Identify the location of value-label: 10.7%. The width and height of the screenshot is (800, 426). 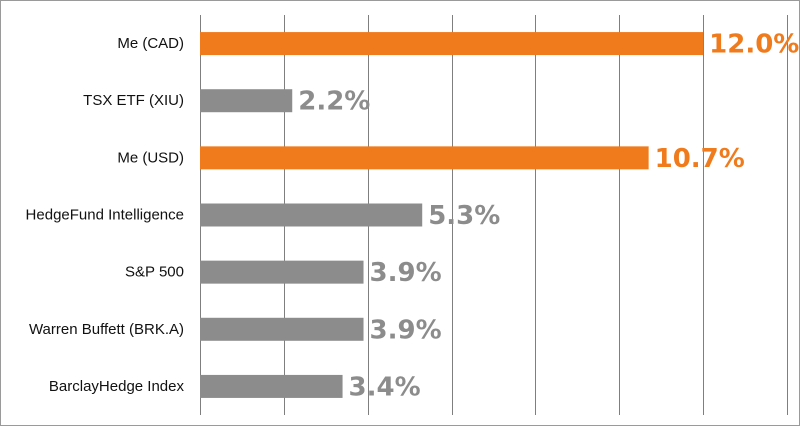
(700, 159).